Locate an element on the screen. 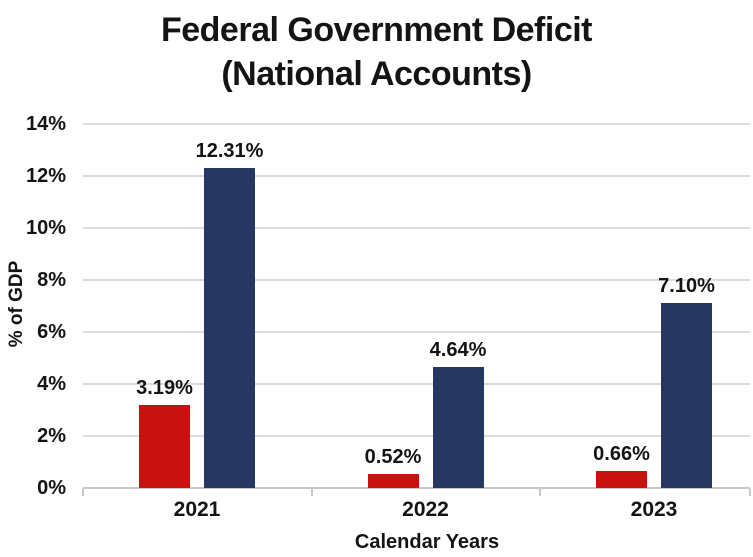 The width and height of the screenshot is (753, 557). gridline-0% is located at coordinates (416, 488).